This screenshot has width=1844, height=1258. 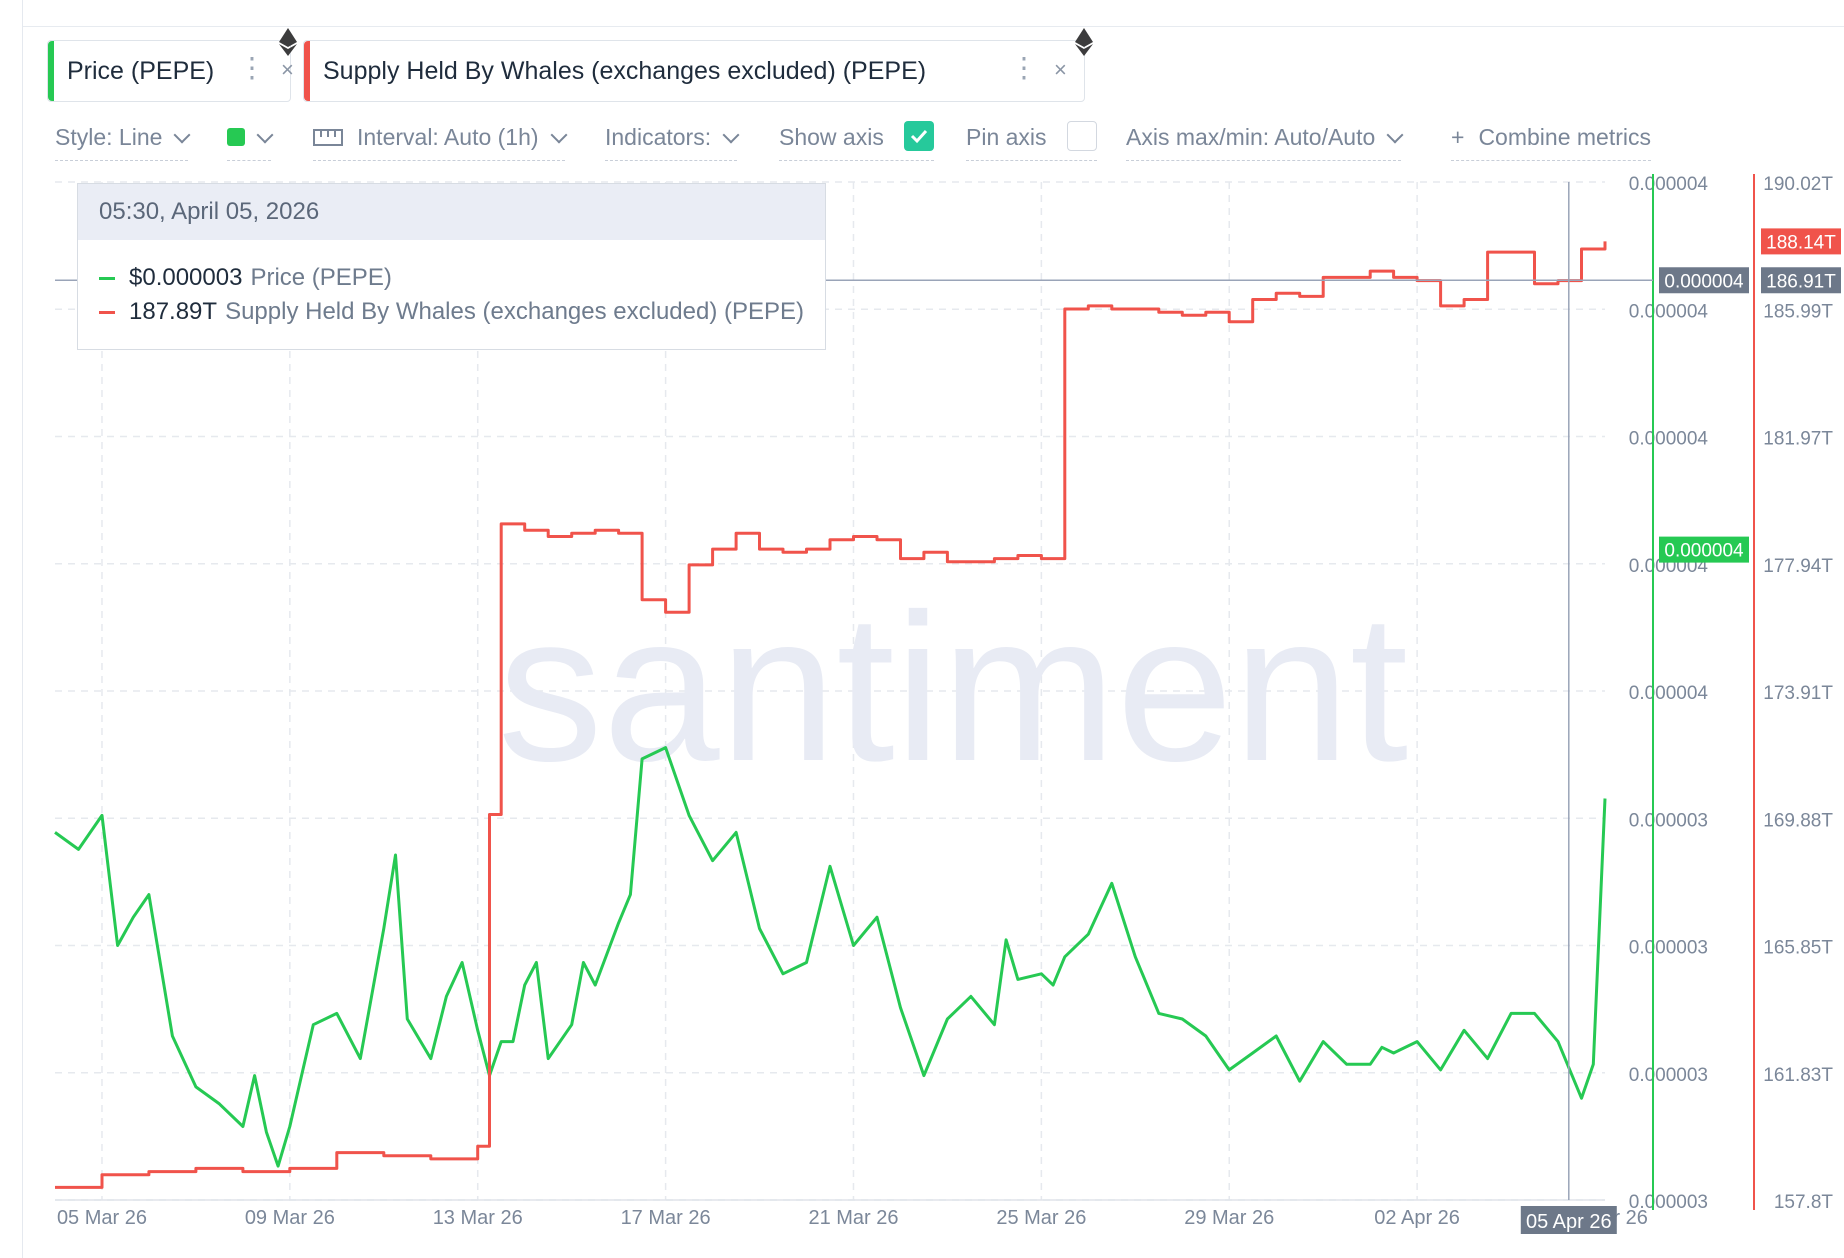 What do you see at coordinates (1798, 693) in the screenshot?
I see `supply-axis-tick-label: 173.91T` at bounding box center [1798, 693].